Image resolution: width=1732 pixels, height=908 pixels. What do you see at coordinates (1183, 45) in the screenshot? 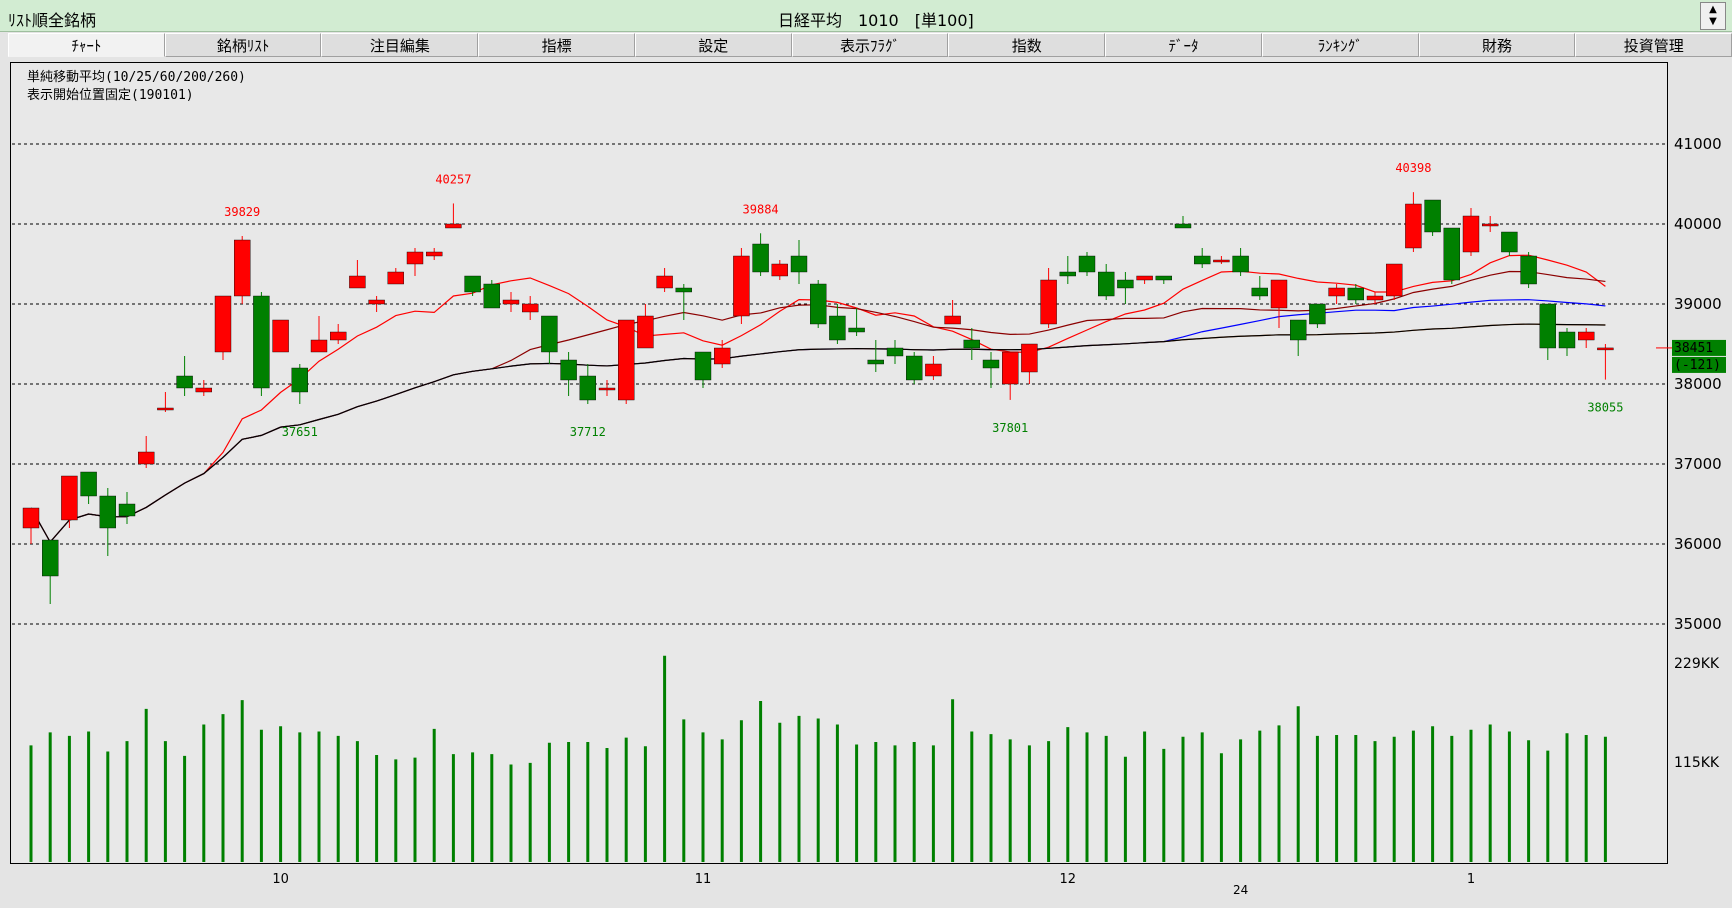
I see `tab-7: ﾃﾞｰﾀ` at bounding box center [1183, 45].